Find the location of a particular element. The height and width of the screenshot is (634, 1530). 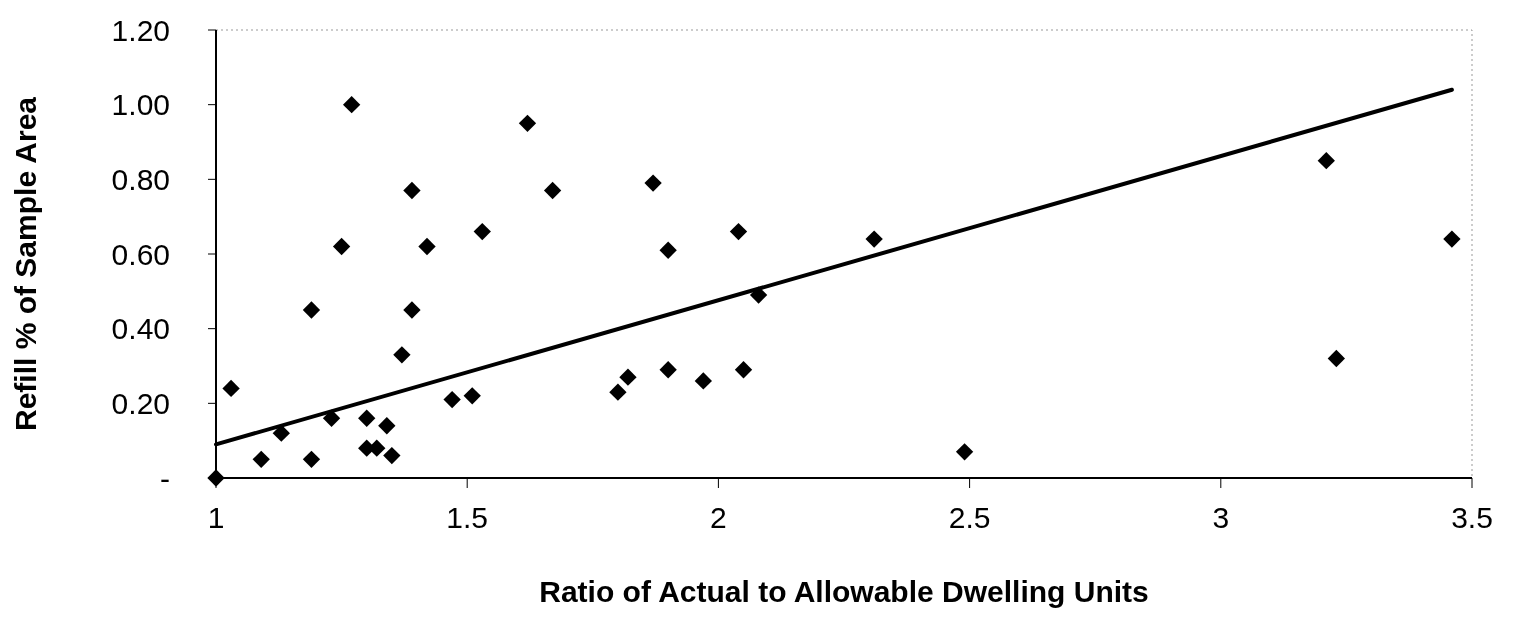

x-tick-label: 3 is located at coordinates (1221, 517).